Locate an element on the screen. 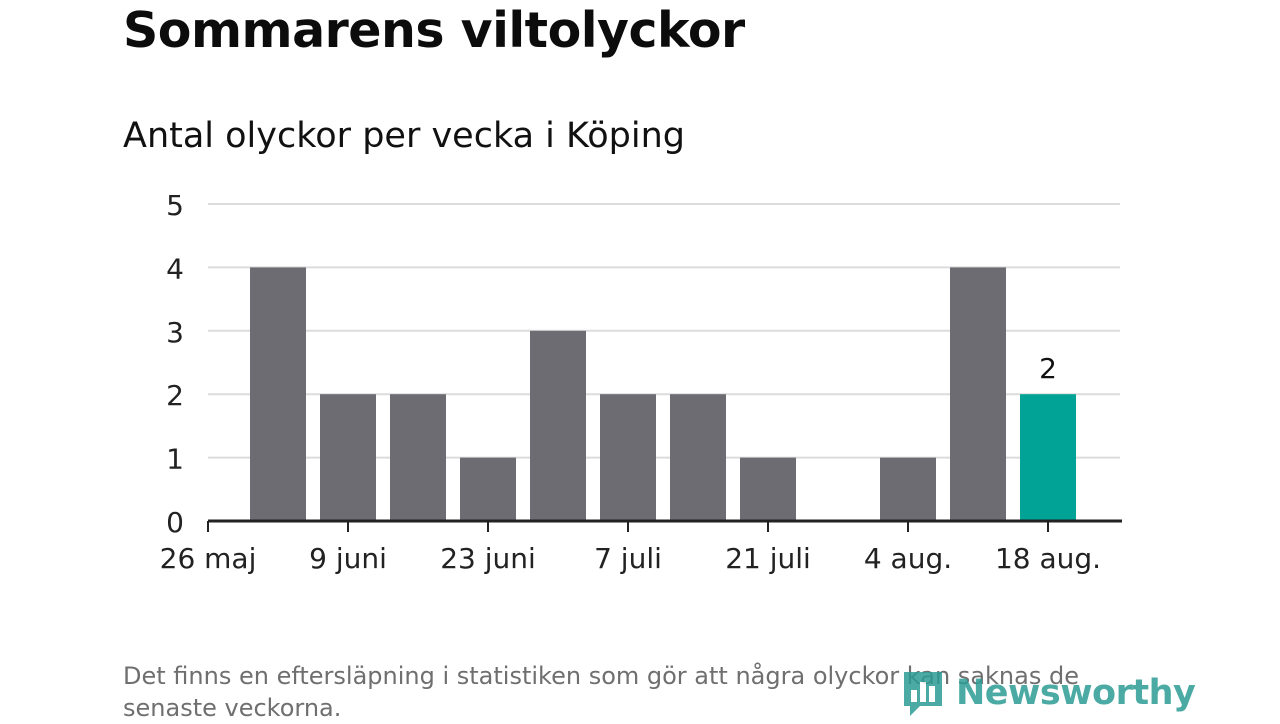 The height and width of the screenshot is (724, 1280). x-tick-label: 4 aug. is located at coordinates (908, 558).